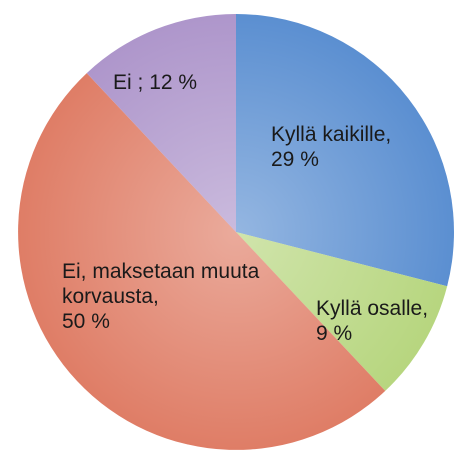 This screenshot has height=452, width=454. I want to click on category-label: Ei, maksetaan muuta korvausta,, so click(161, 284).